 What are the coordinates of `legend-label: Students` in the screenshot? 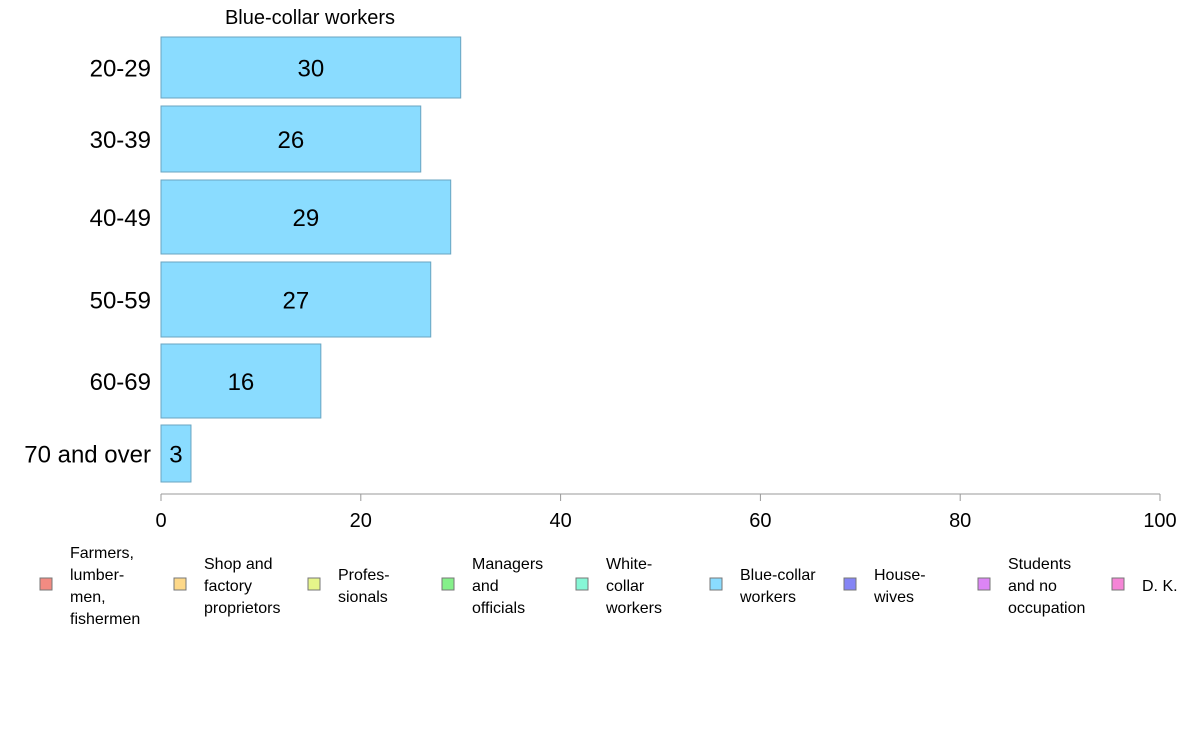 It's located at (1039, 564).